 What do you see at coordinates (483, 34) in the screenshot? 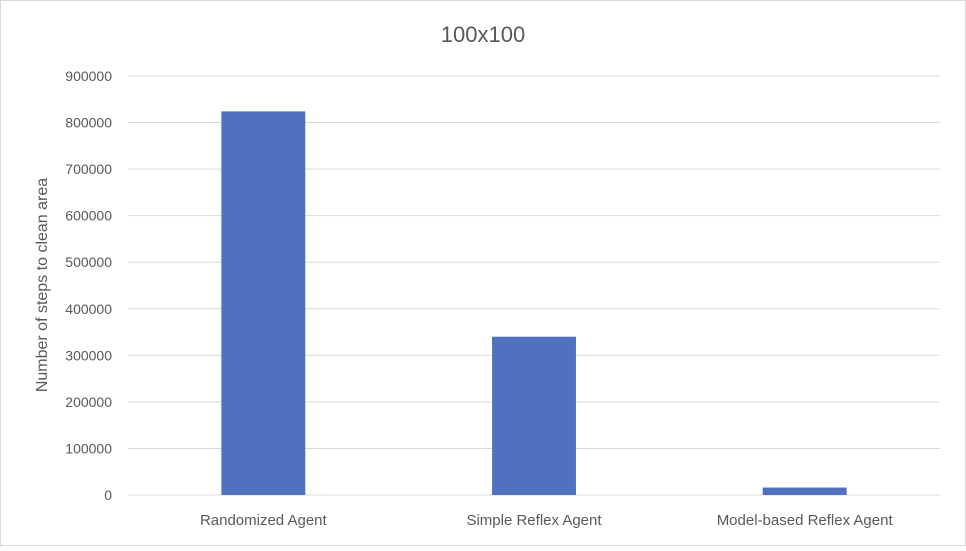
I see `chart-title: 100x100` at bounding box center [483, 34].